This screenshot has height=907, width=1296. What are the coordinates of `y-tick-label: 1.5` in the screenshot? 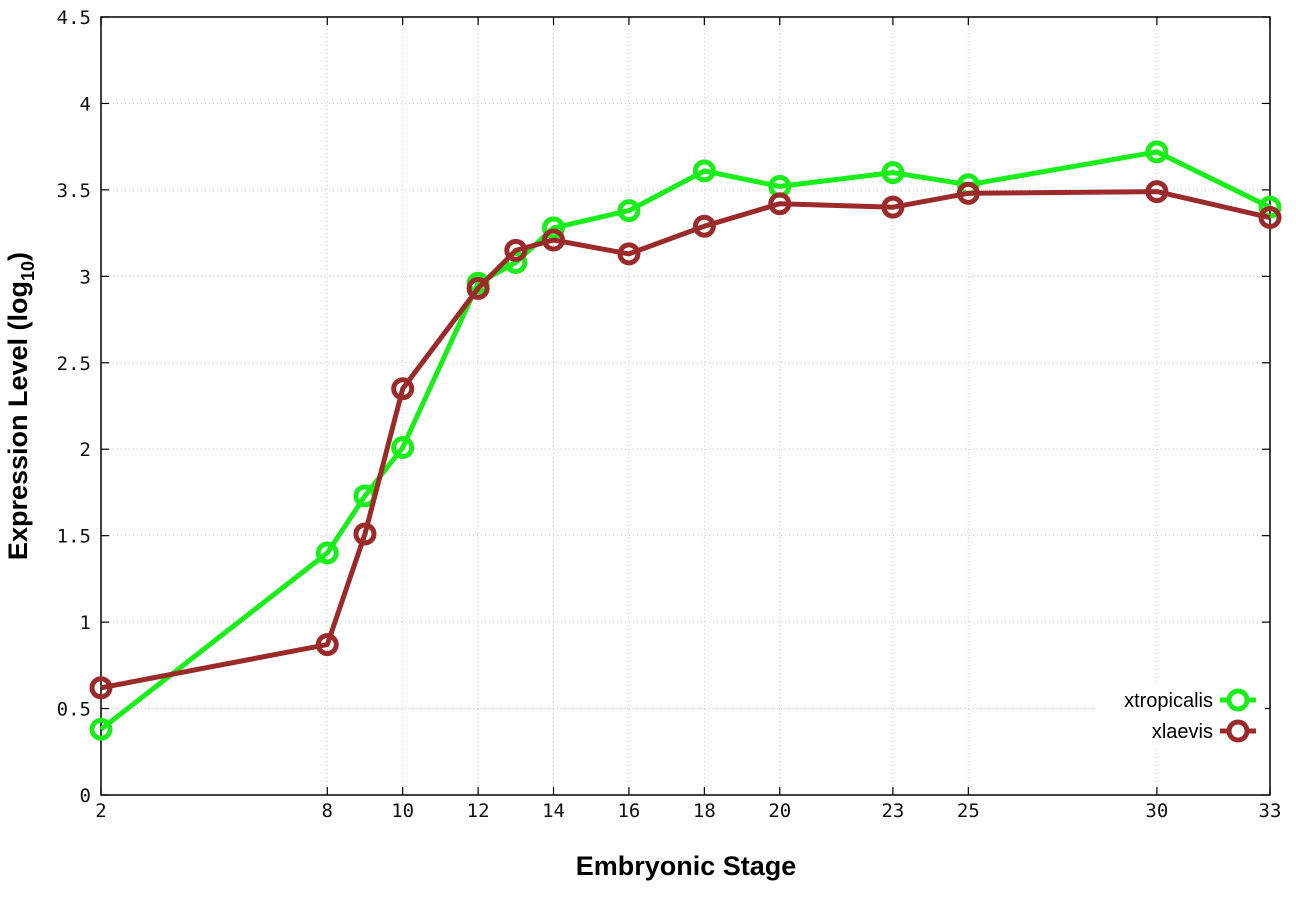 It's located at (74, 537).